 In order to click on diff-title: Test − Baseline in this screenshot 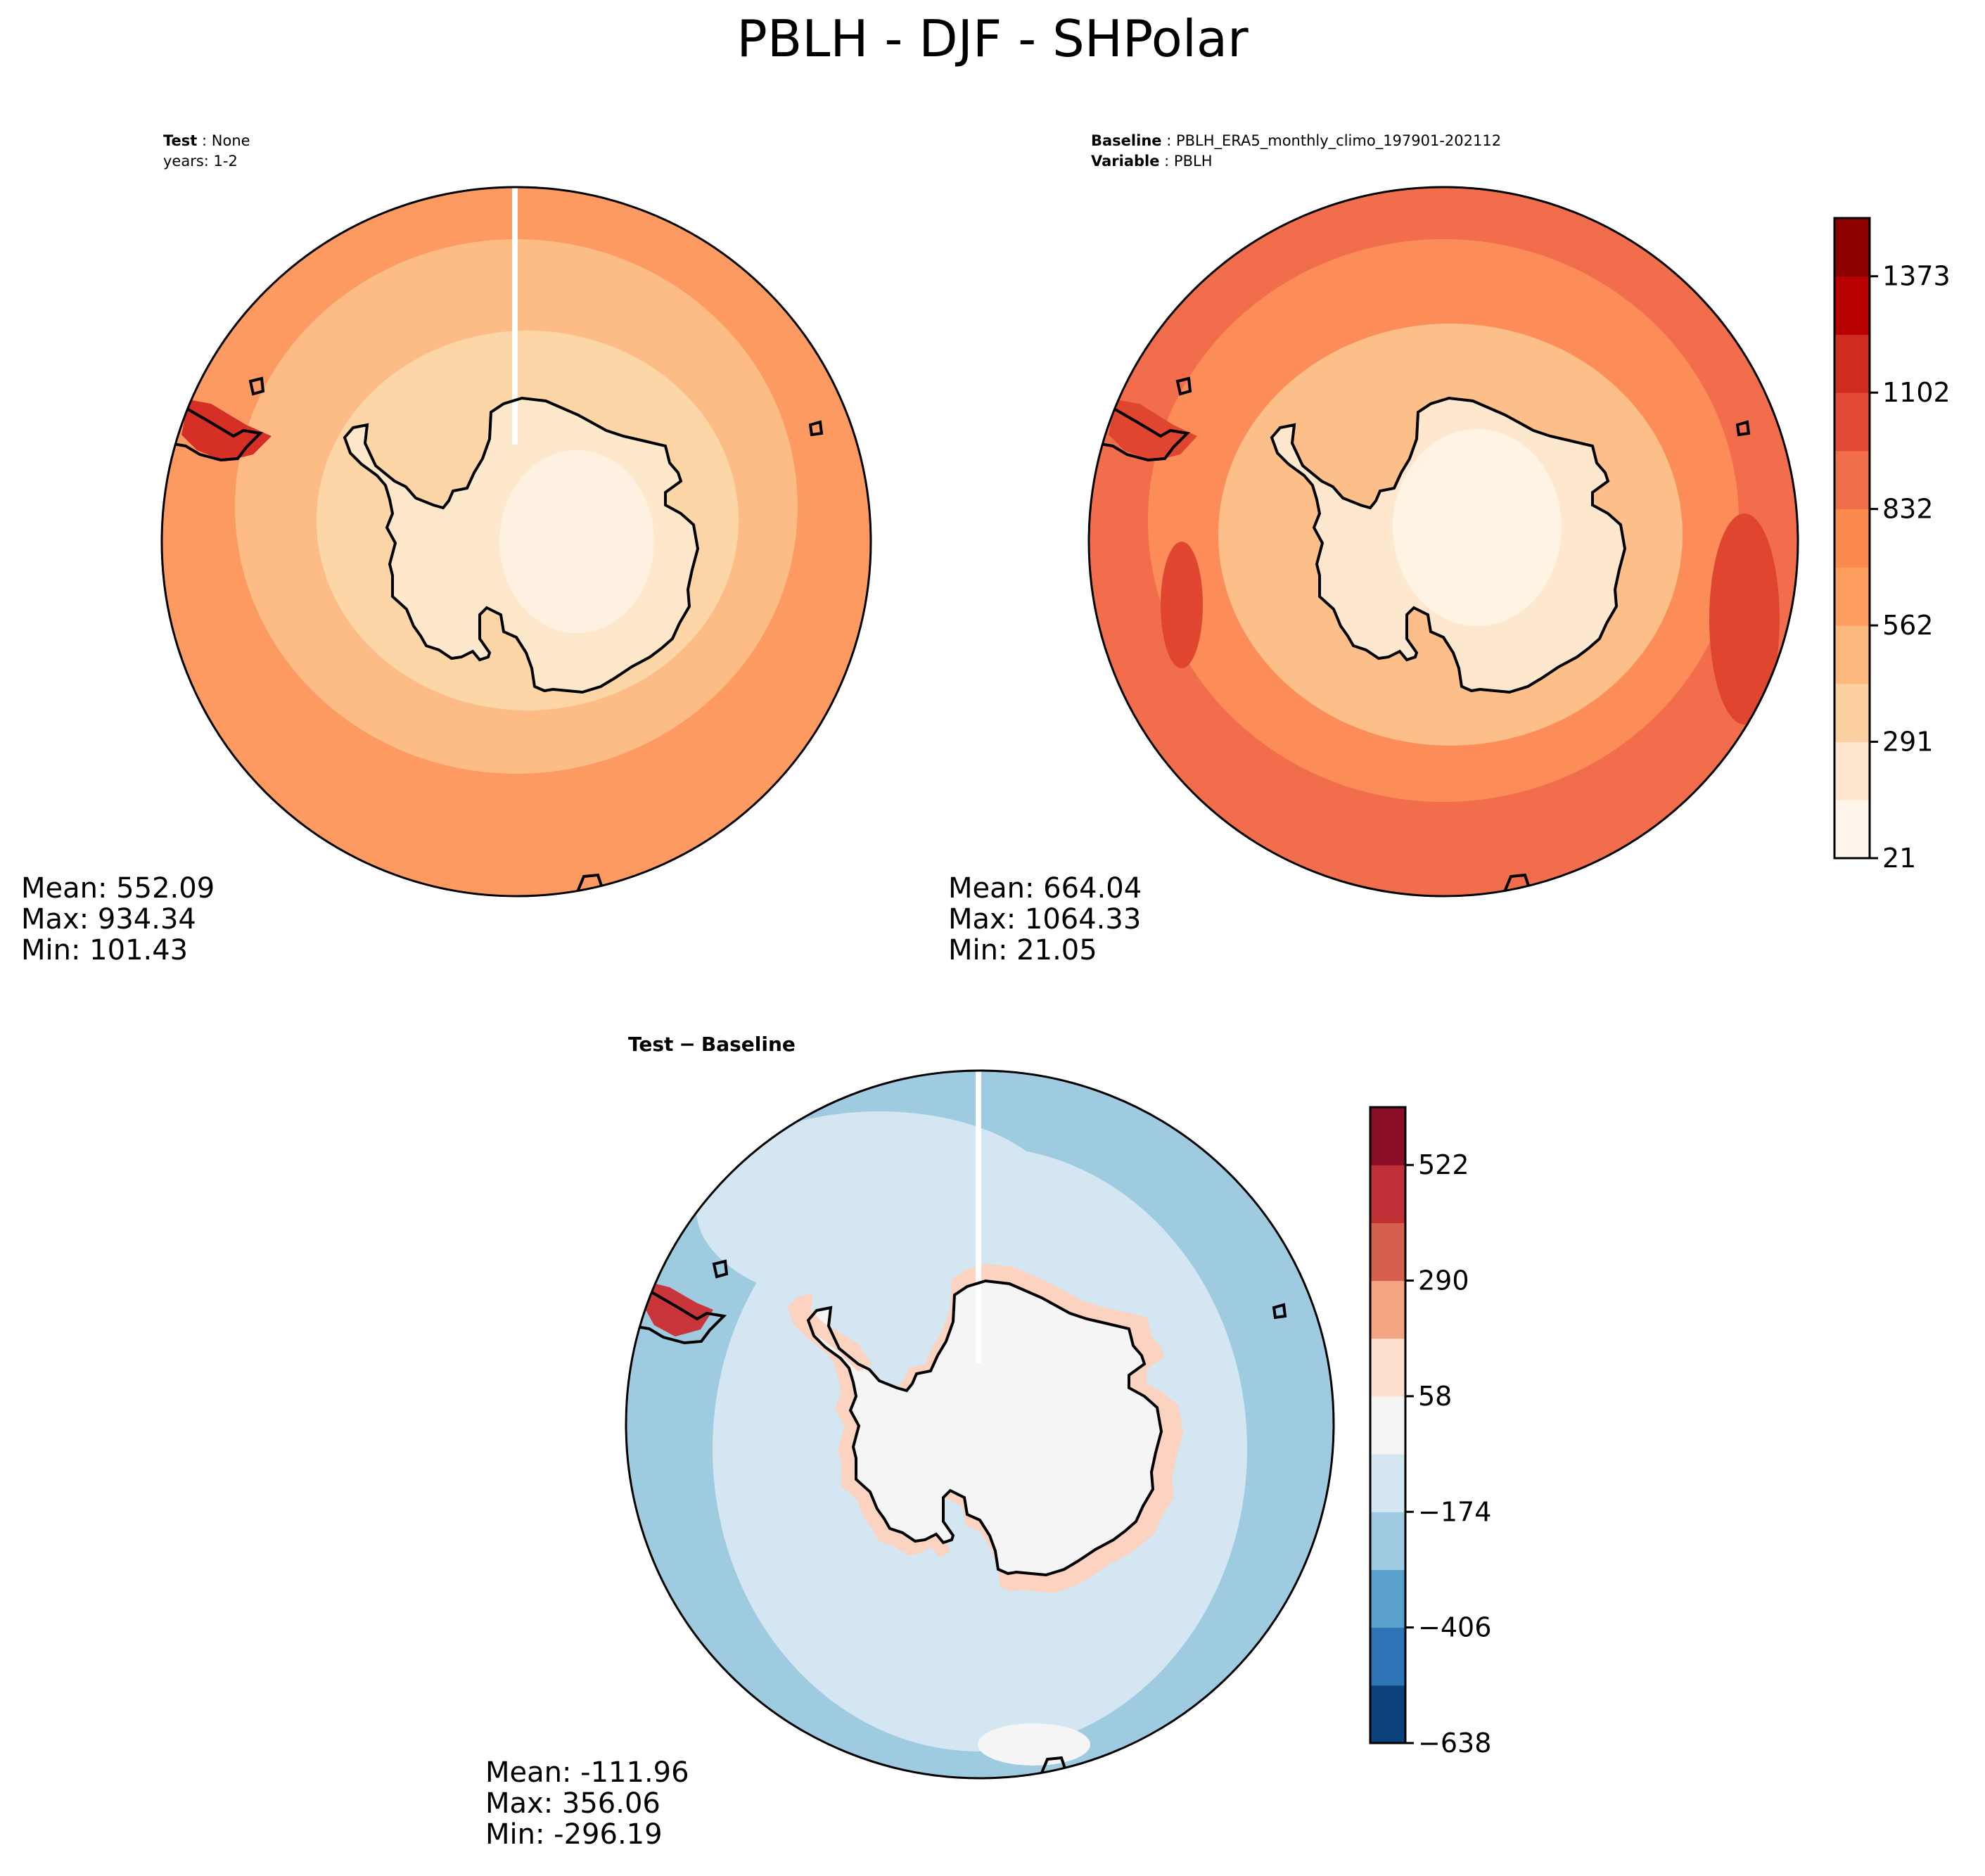, I will do `click(712, 1044)`.